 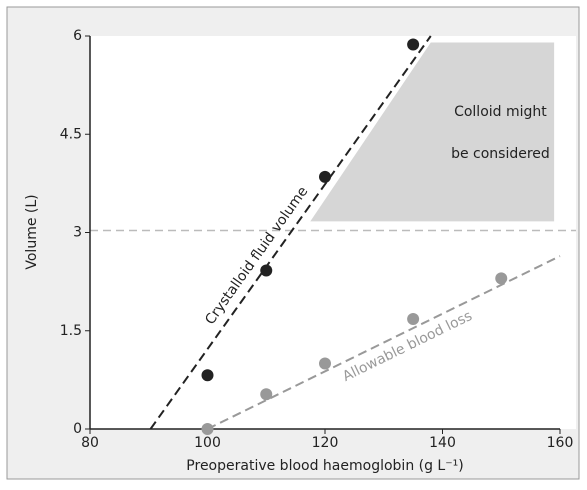 What do you see at coordinates (71, 331) in the screenshot?
I see `y-tick-label: 1.5` at bounding box center [71, 331].